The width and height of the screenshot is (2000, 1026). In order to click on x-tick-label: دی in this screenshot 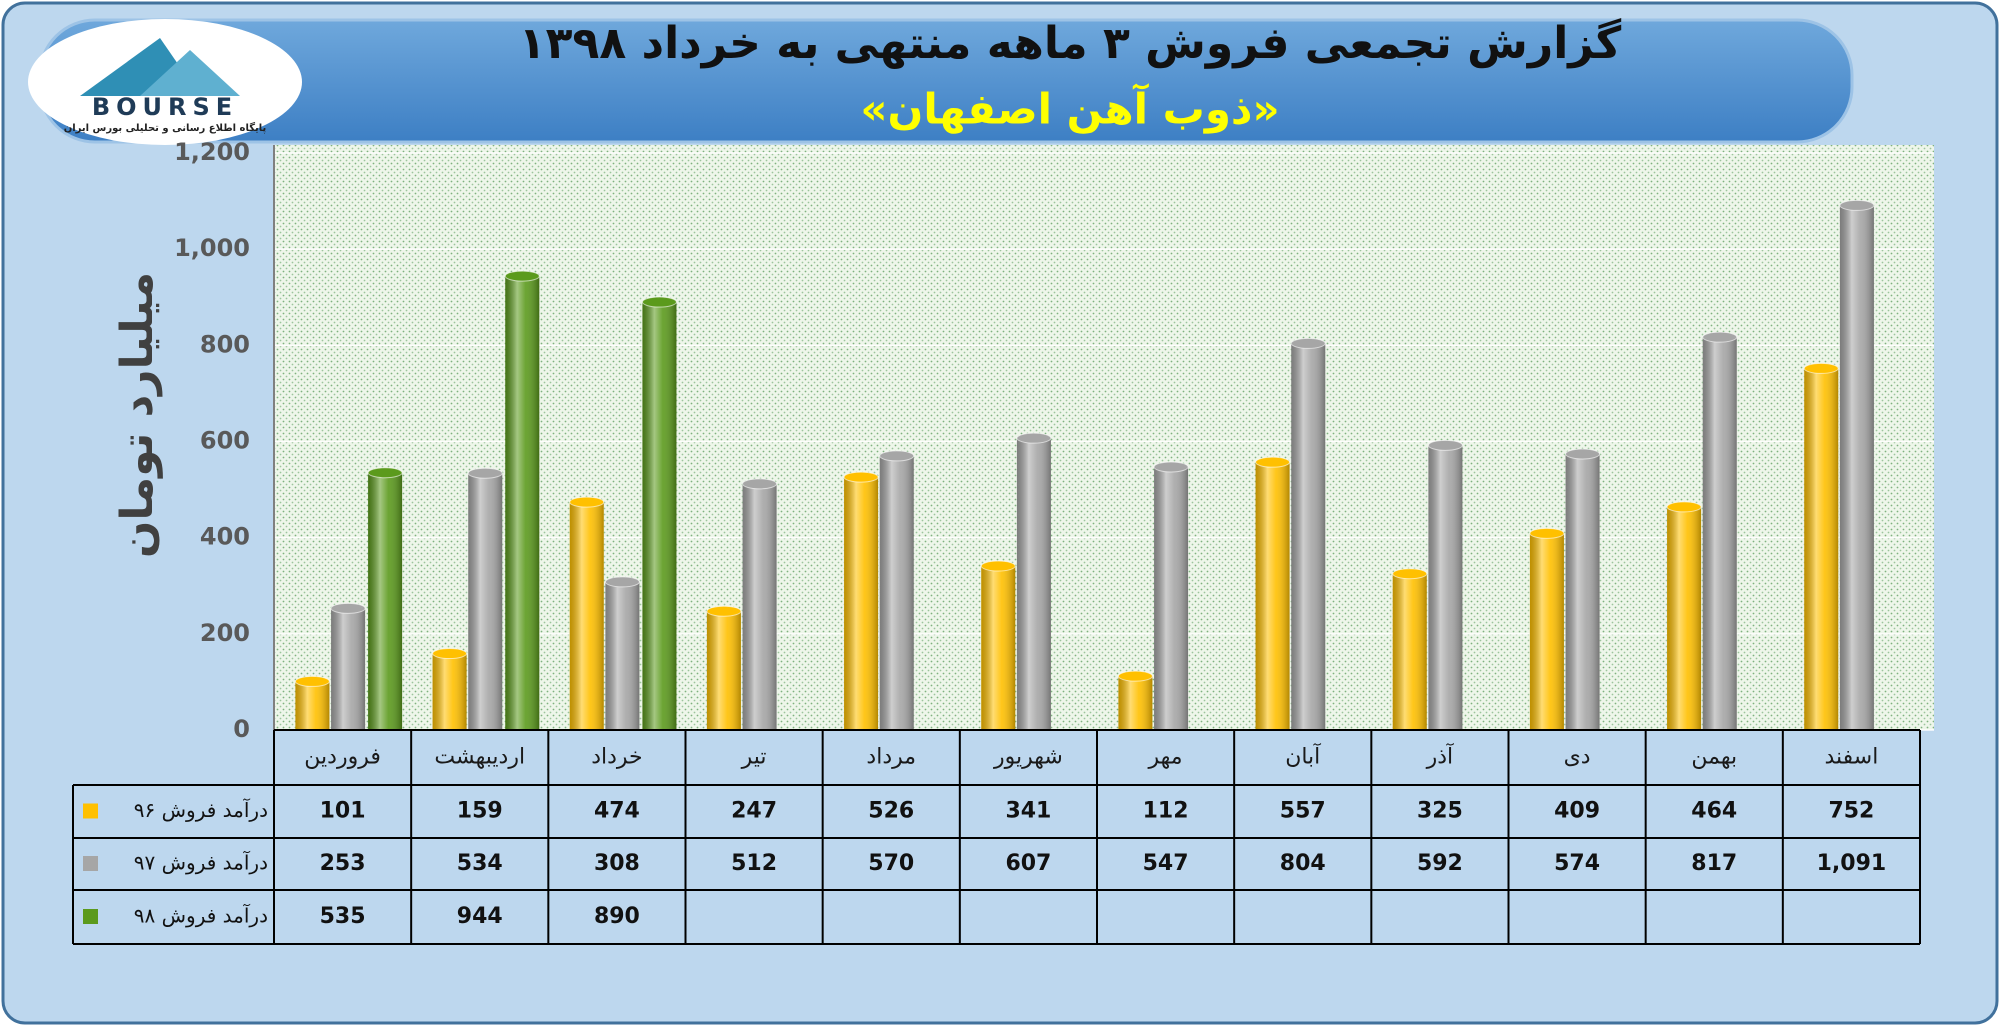, I will do `click(1577, 757)`.